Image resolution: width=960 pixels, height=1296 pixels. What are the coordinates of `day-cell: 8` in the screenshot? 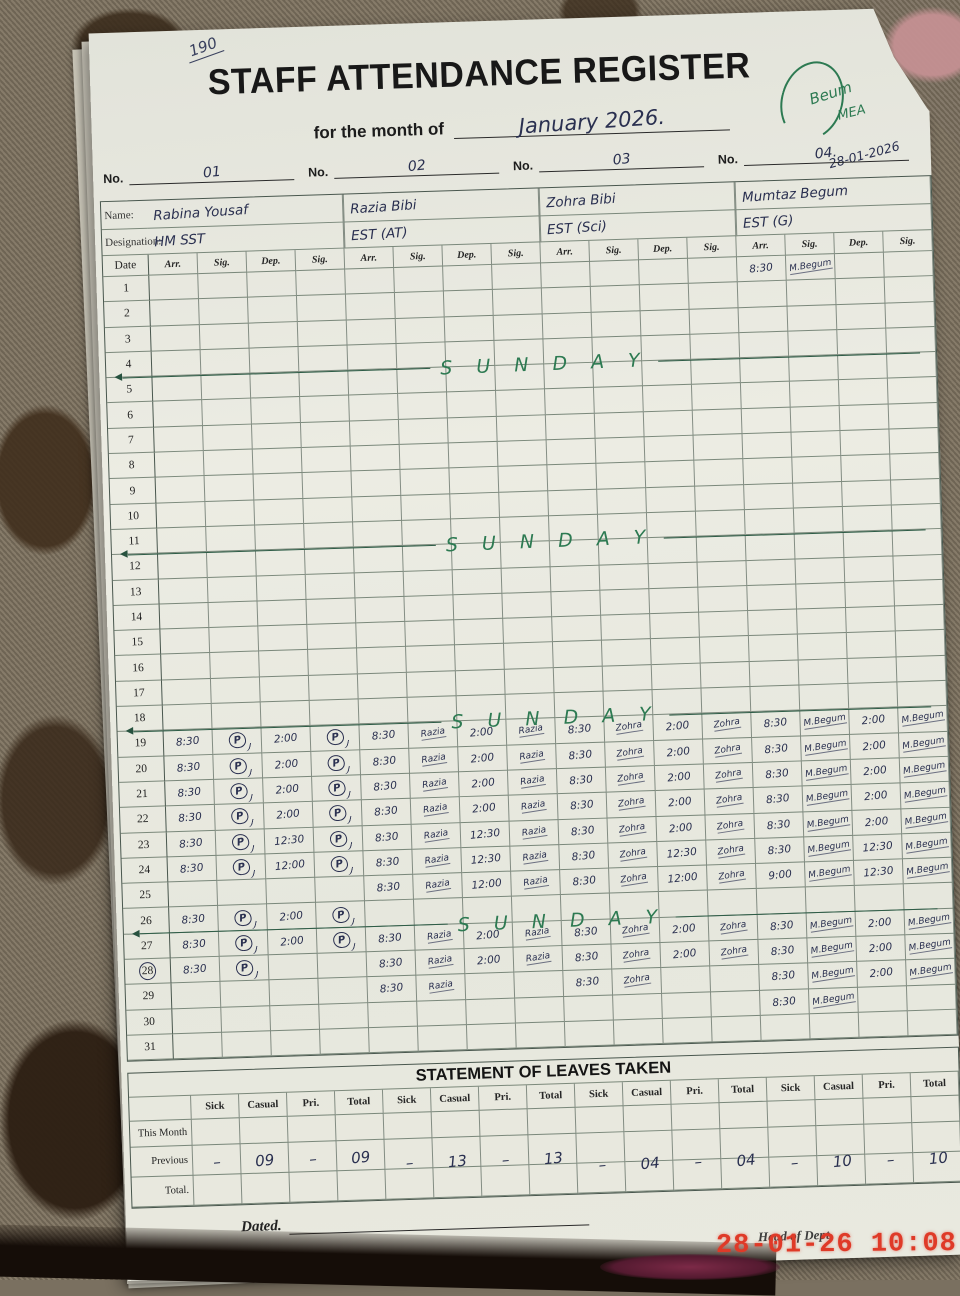 It's located at (132, 466).